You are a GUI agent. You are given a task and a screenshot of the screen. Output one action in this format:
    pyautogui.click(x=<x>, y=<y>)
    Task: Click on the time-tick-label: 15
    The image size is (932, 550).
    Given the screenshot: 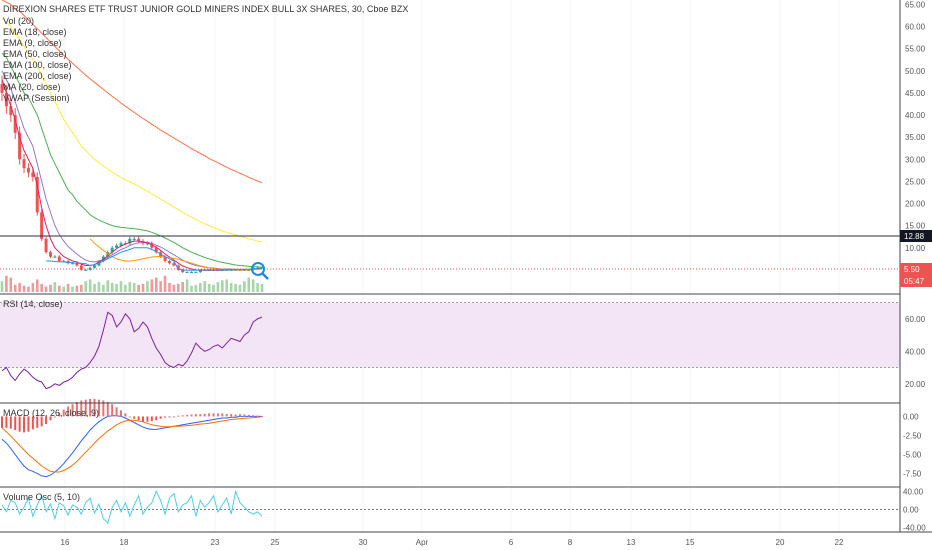 What is the action you would take?
    pyautogui.click(x=690, y=542)
    